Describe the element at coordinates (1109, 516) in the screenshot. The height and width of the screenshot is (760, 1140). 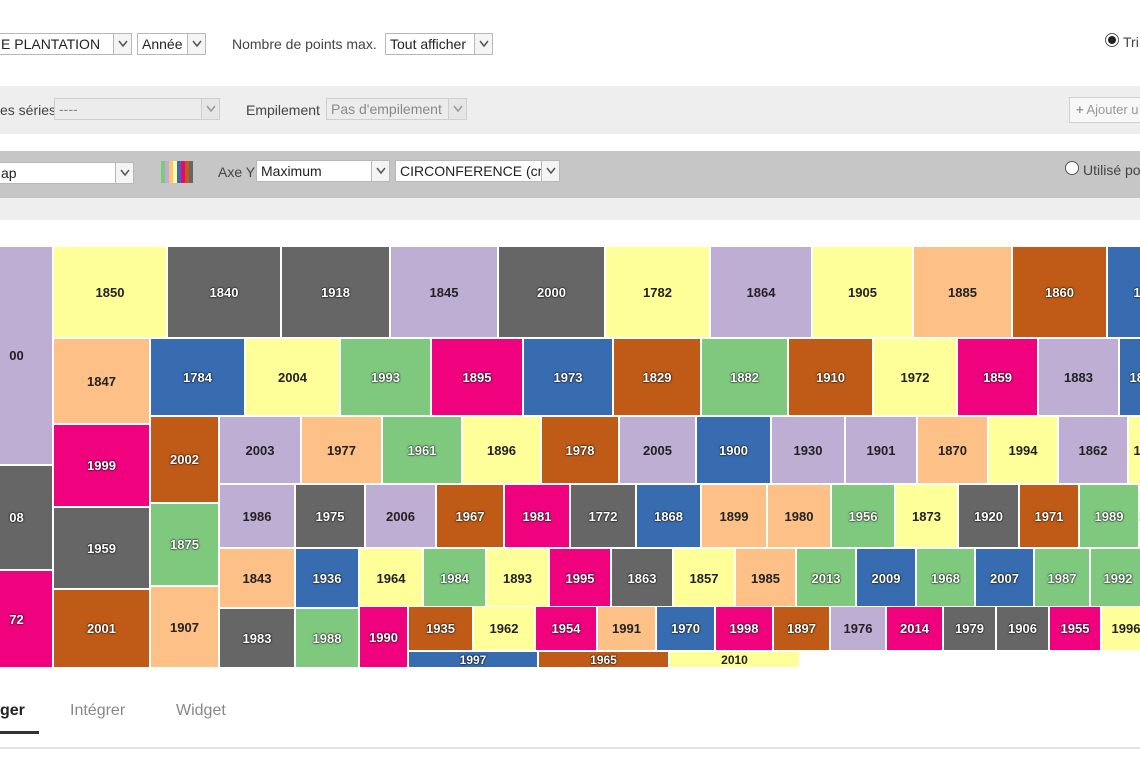
I see `treemap-cell: 1989` at that location.